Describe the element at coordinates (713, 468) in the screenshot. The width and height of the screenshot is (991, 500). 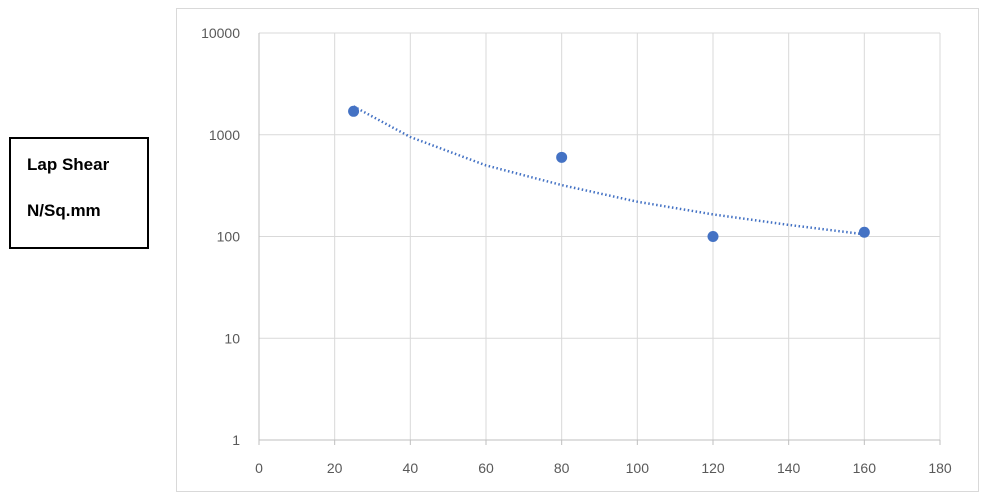
I see `x-tick-label: 120` at that location.